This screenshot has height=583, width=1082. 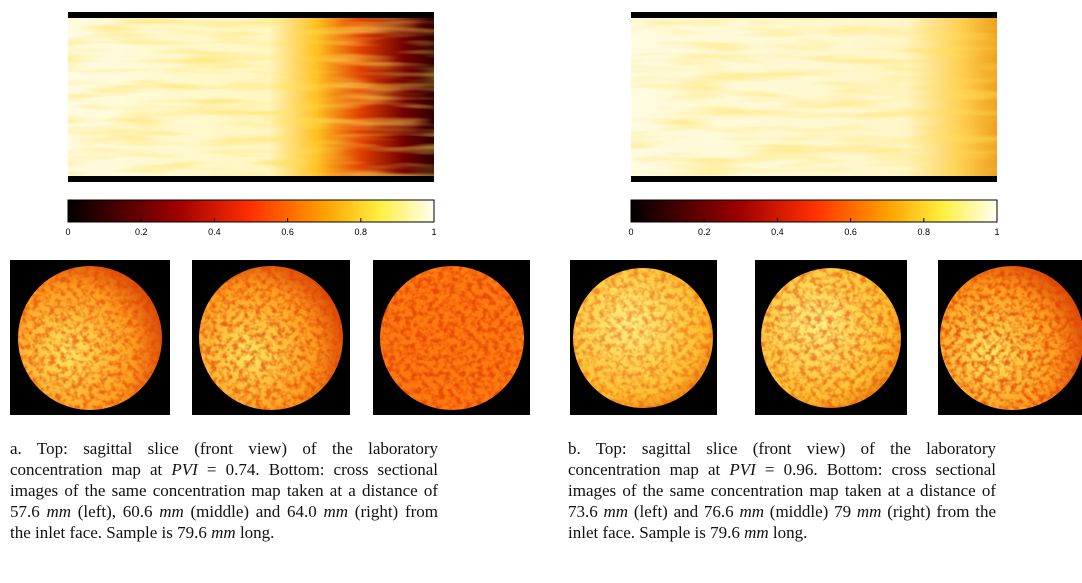 I want to click on caption-text: (middle) 79, so click(x=810, y=511).